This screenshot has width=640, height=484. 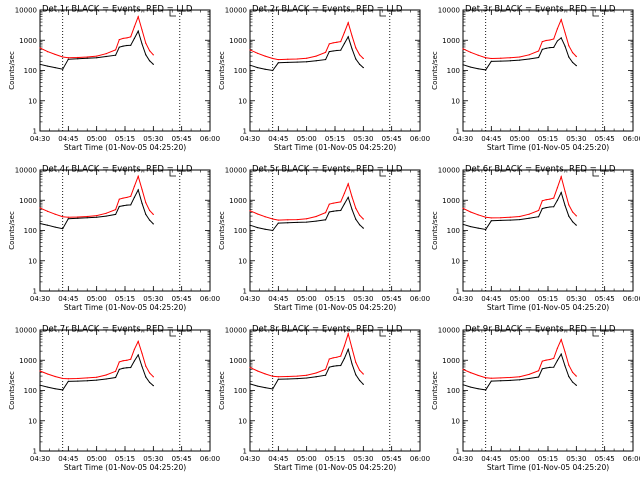 What do you see at coordinates (117, 170) in the screenshot?
I see `chart-title: Det 4r BLACK = Events, RED = LLD` at bounding box center [117, 170].